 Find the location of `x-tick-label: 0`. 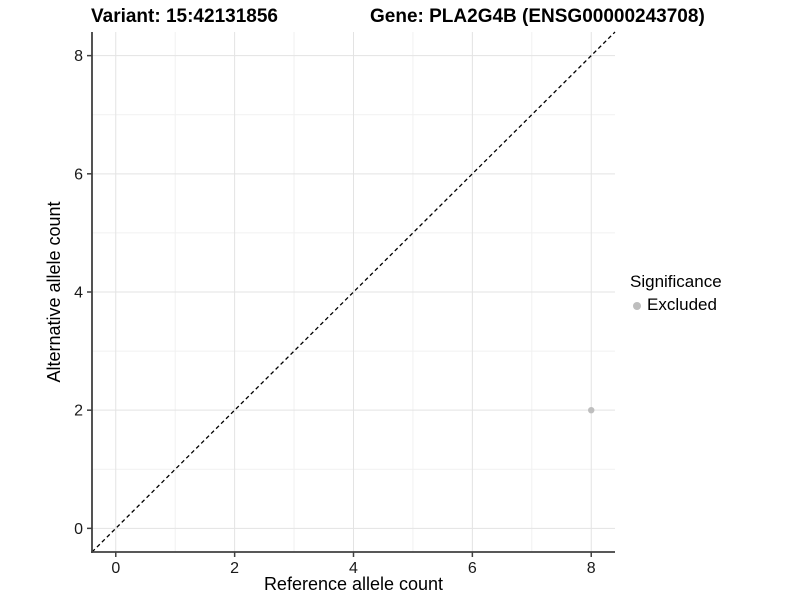

x-tick-label: 0 is located at coordinates (115, 568).